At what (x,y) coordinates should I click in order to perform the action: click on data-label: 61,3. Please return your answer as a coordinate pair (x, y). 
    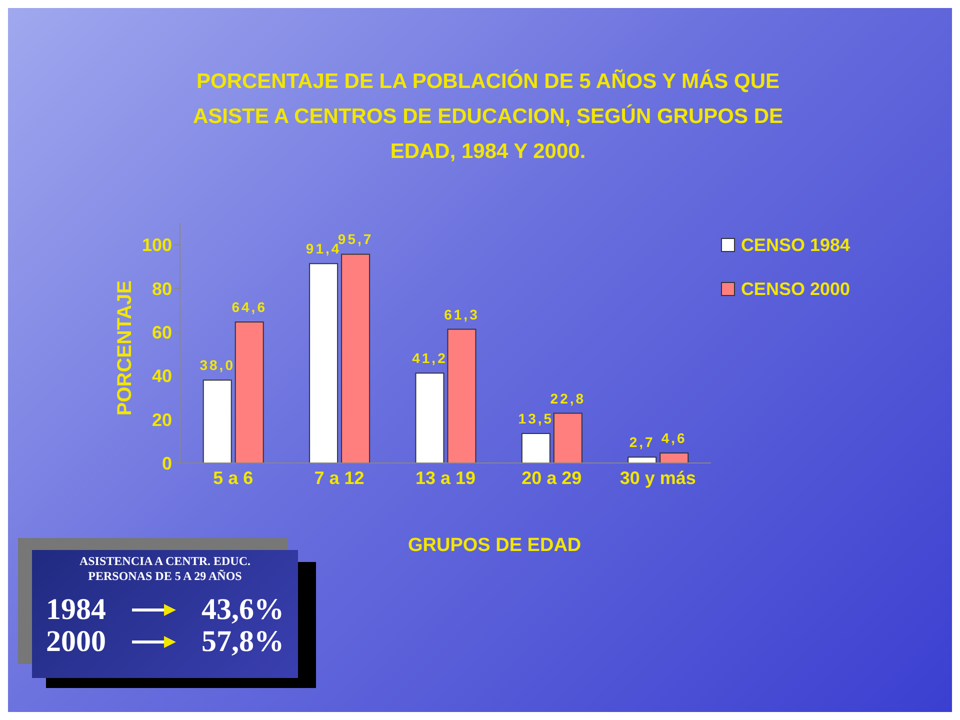
    Looking at the image, I should click on (462, 314).